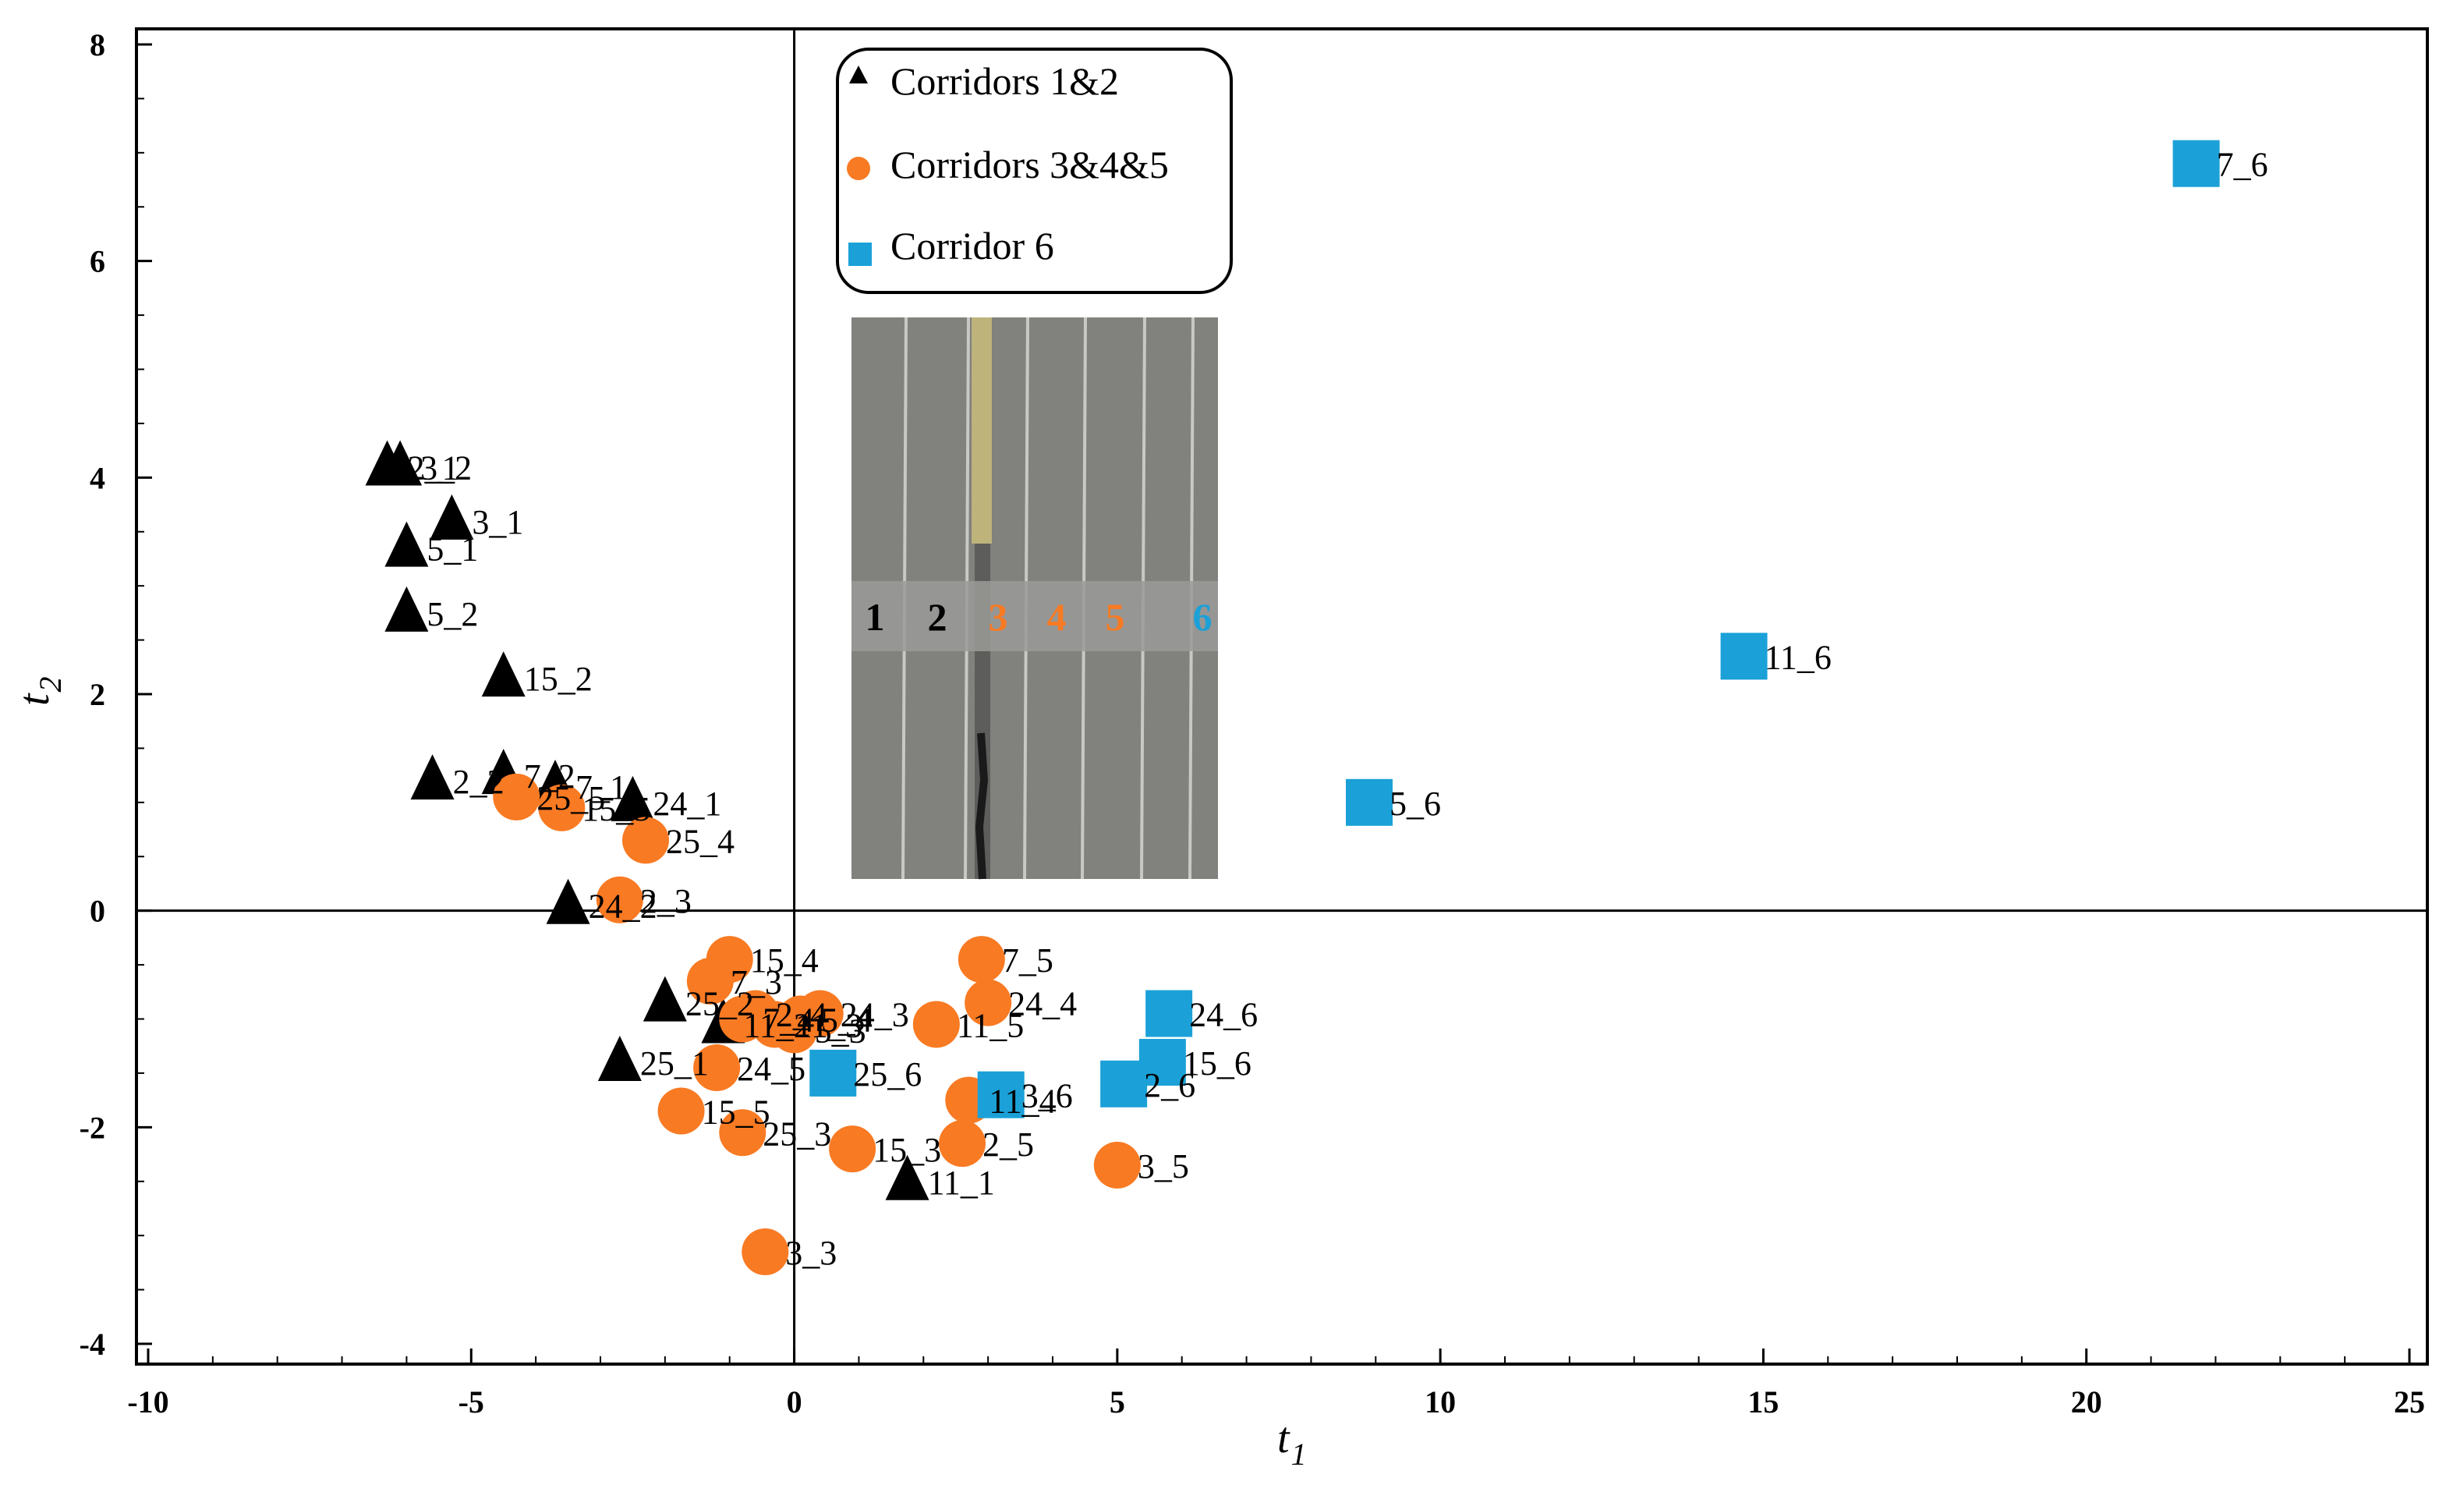  Describe the element at coordinates (601, 787) in the screenshot. I see `point-label: 7_1` at that location.